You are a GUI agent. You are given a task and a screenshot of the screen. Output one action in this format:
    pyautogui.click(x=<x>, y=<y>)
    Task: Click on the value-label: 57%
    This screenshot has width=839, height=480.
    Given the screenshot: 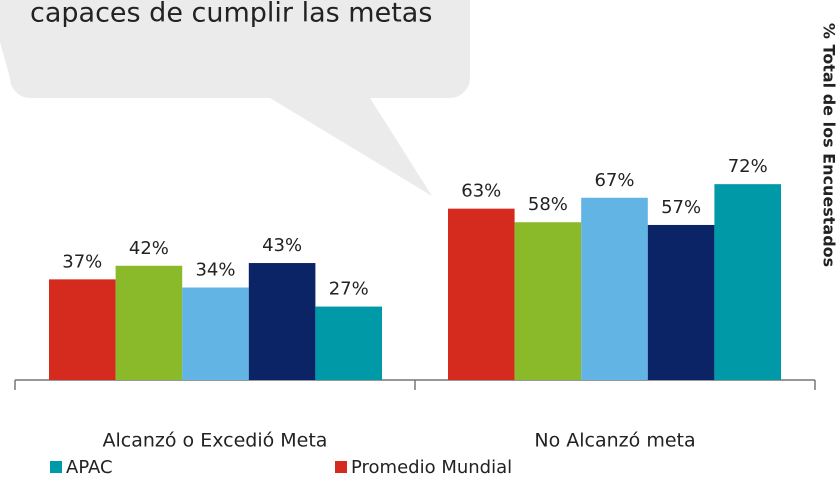 What is the action you would take?
    pyautogui.click(x=681, y=207)
    